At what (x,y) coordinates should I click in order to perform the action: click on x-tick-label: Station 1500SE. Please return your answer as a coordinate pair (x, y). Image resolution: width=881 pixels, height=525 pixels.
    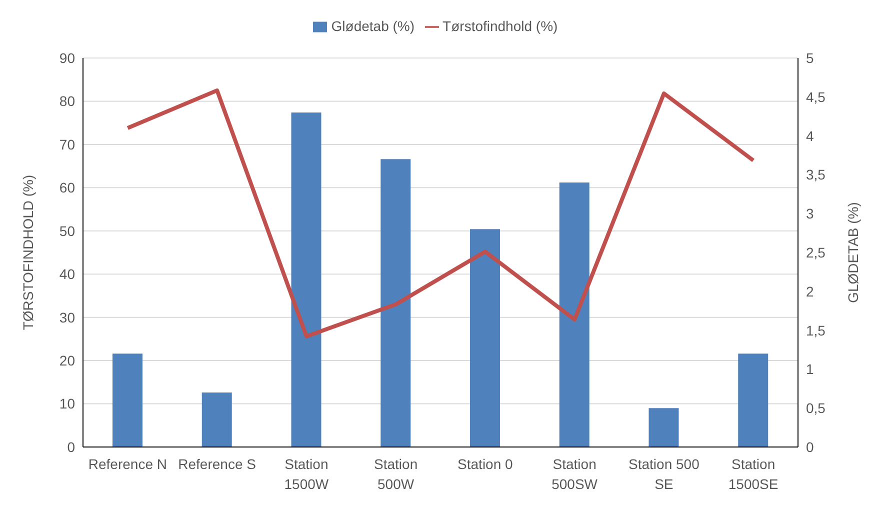
    Looking at the image, I should click on (753, 474).